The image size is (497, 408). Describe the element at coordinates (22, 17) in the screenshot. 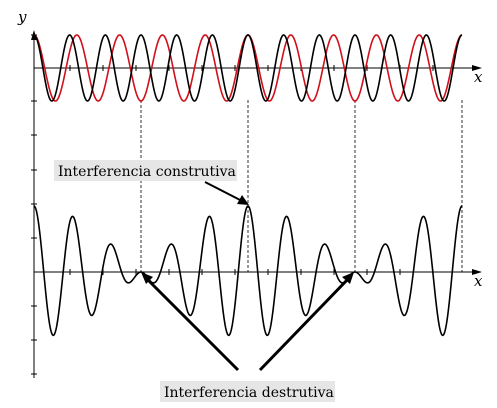

I see `y-axis-label: y` at that location.